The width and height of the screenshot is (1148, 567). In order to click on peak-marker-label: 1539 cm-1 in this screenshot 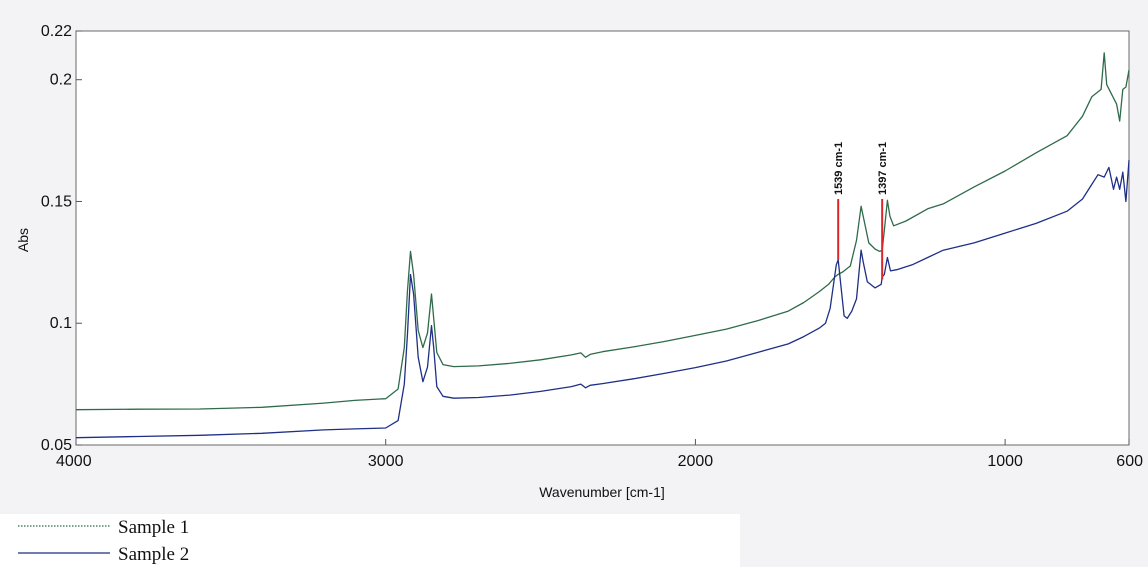, I will do `click(839, 168)`.